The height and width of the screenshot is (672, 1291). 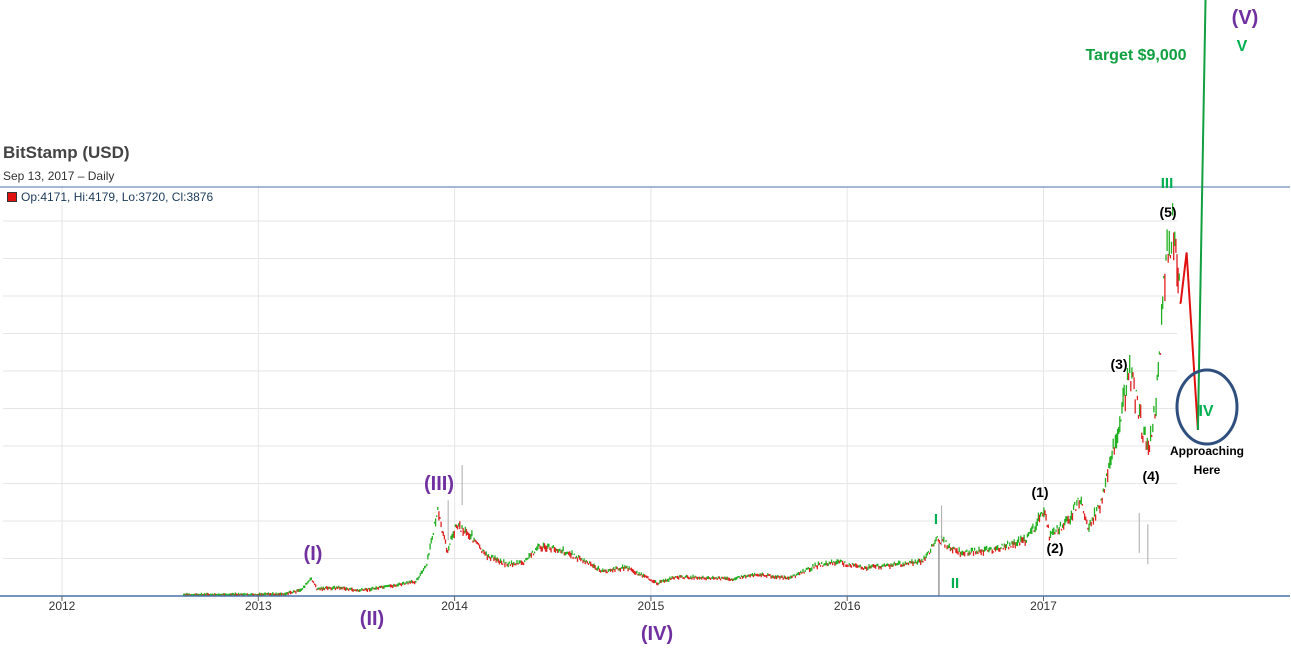 I want to click on x-tick-label: 2016, so click(x=847, y=606).